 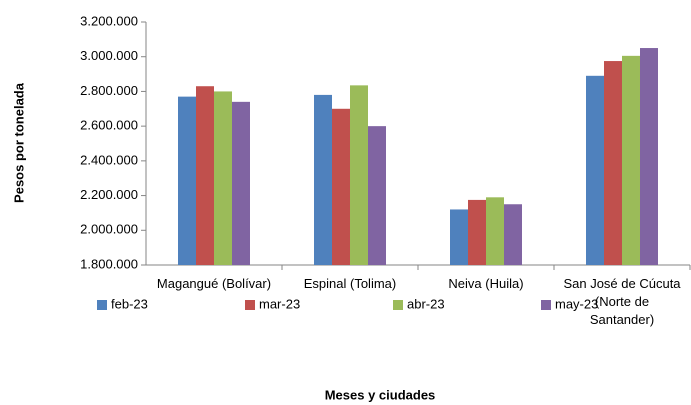 What do you see at coordinates (109, 90) in the screenshot?
I see `y-tick-label: 2.800.000` at bounding box center [109, 90].